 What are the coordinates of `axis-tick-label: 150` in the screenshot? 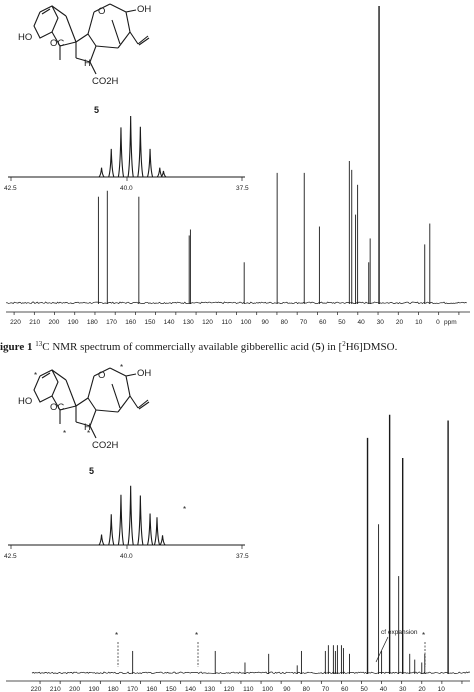 It's located at (171, 689).